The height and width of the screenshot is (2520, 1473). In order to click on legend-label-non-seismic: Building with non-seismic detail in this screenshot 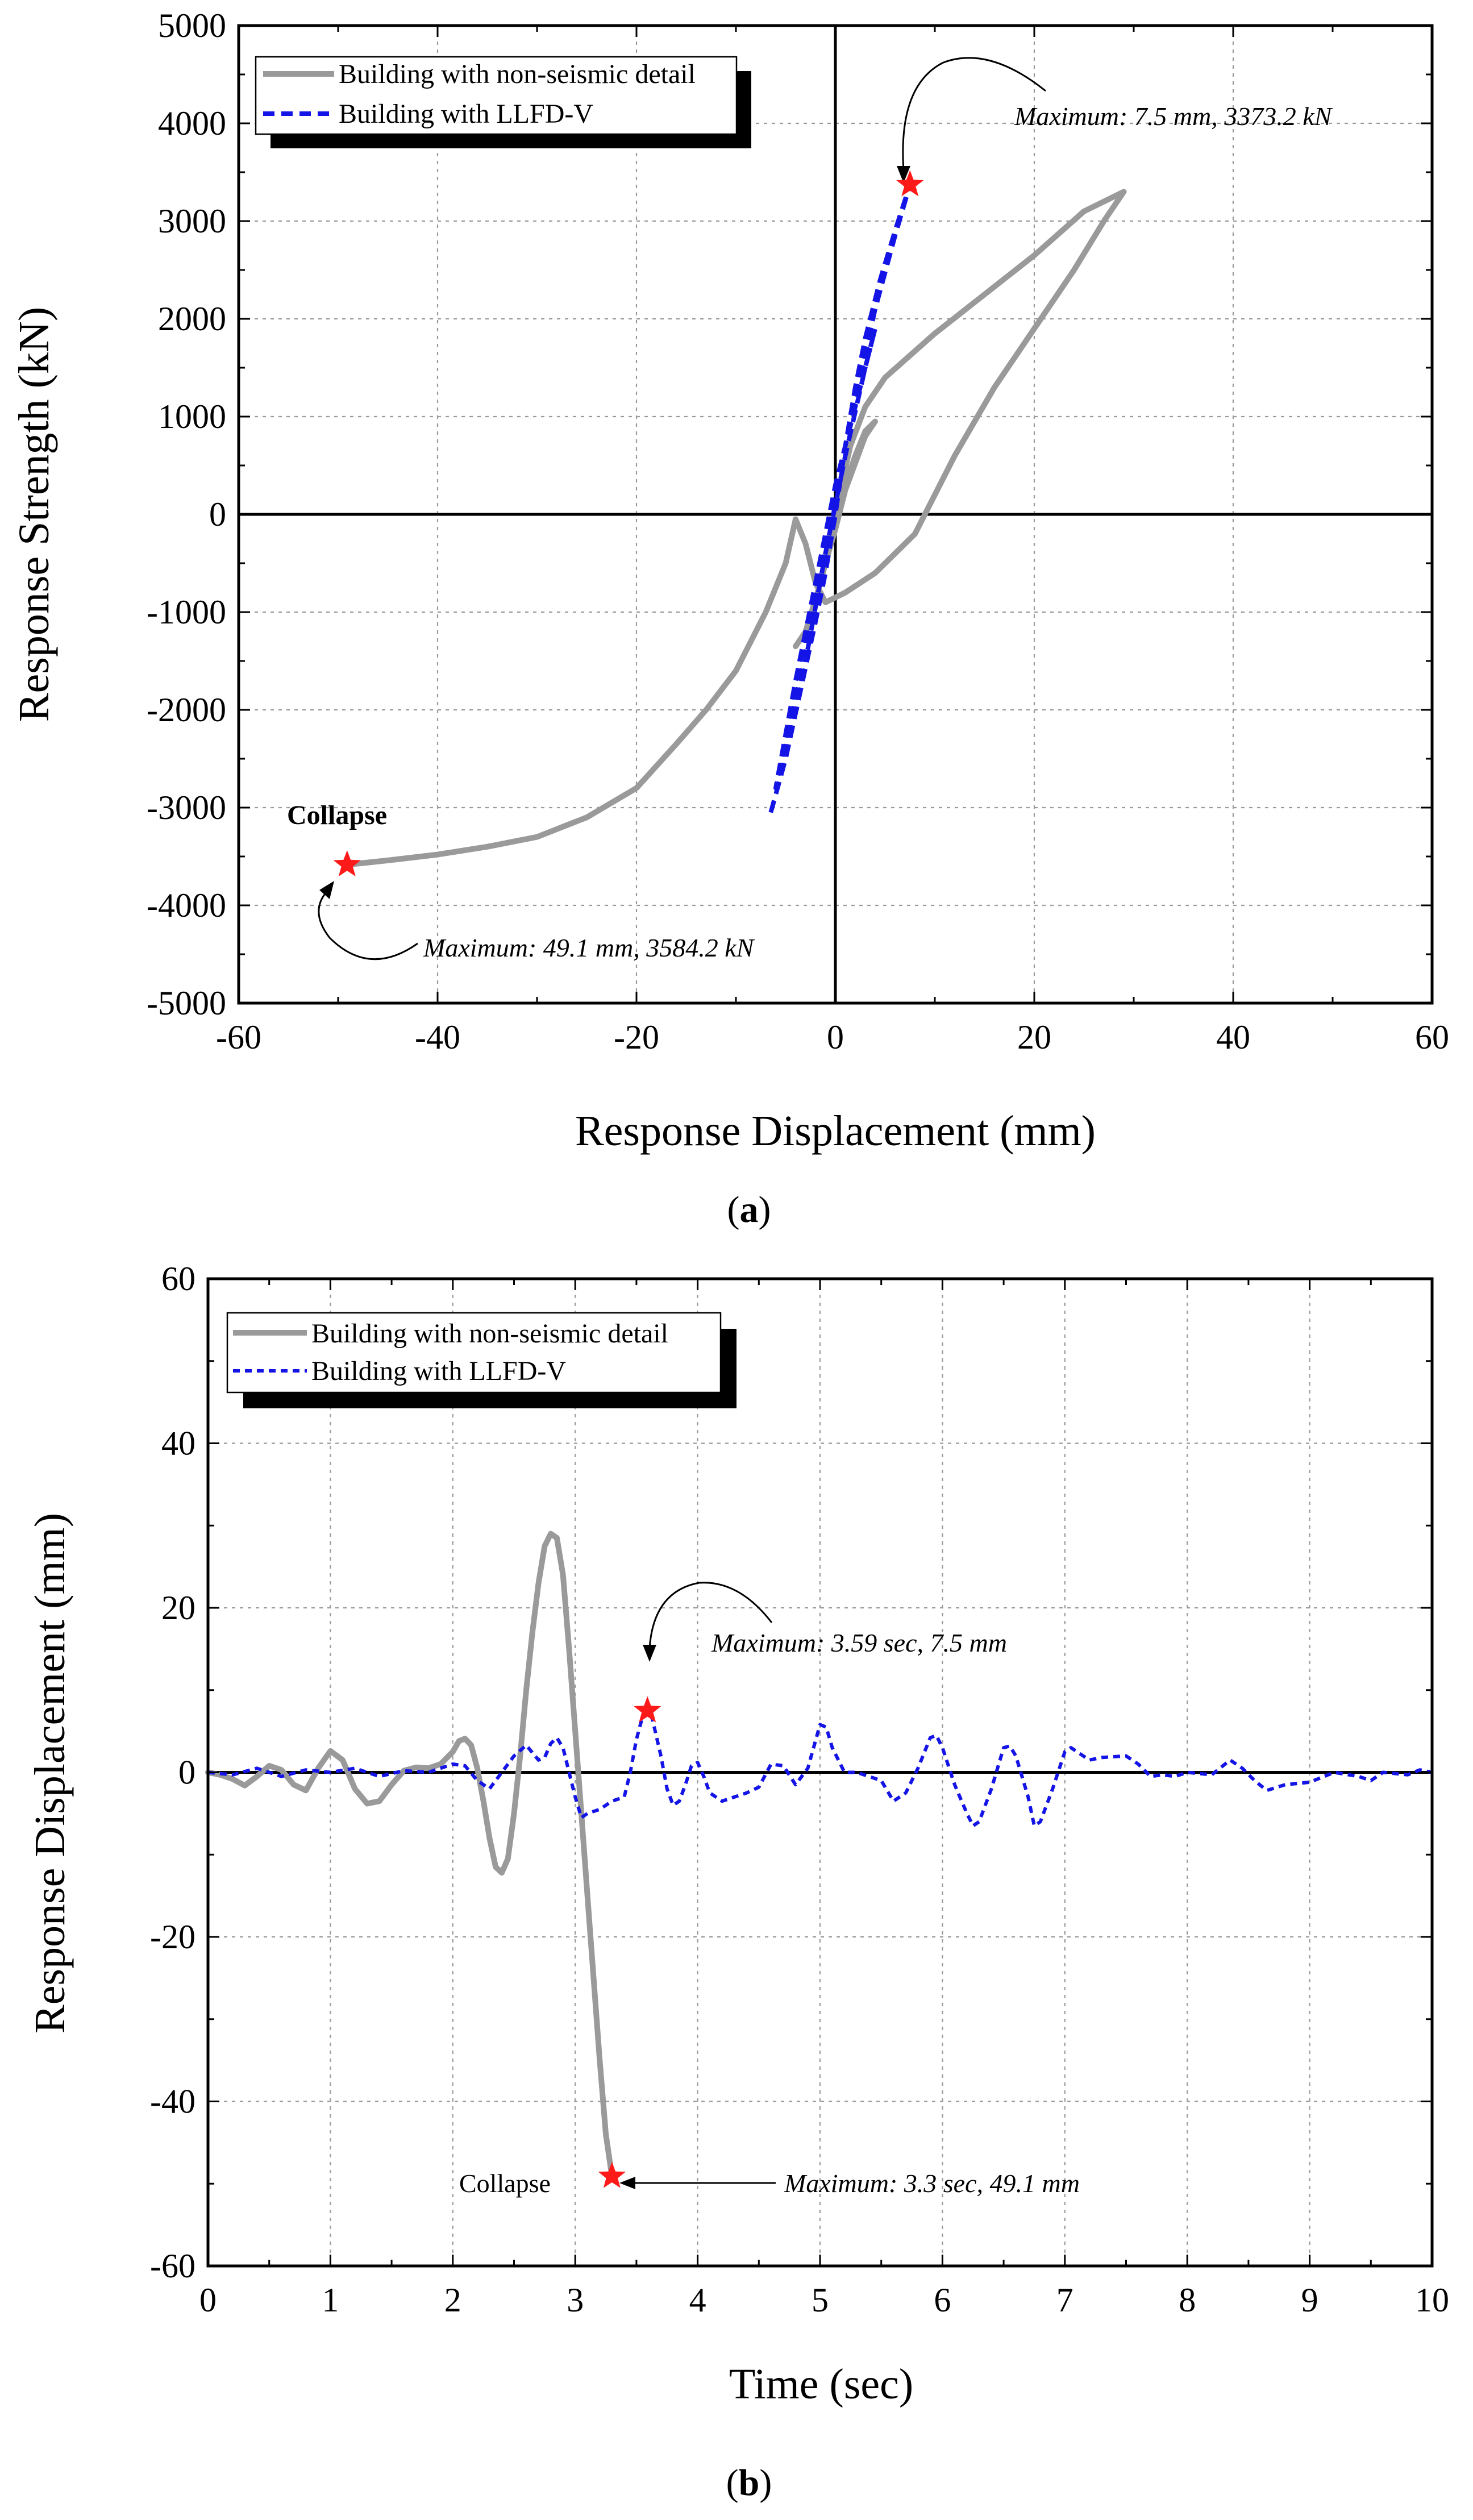, I will do `click(517, 74)`.